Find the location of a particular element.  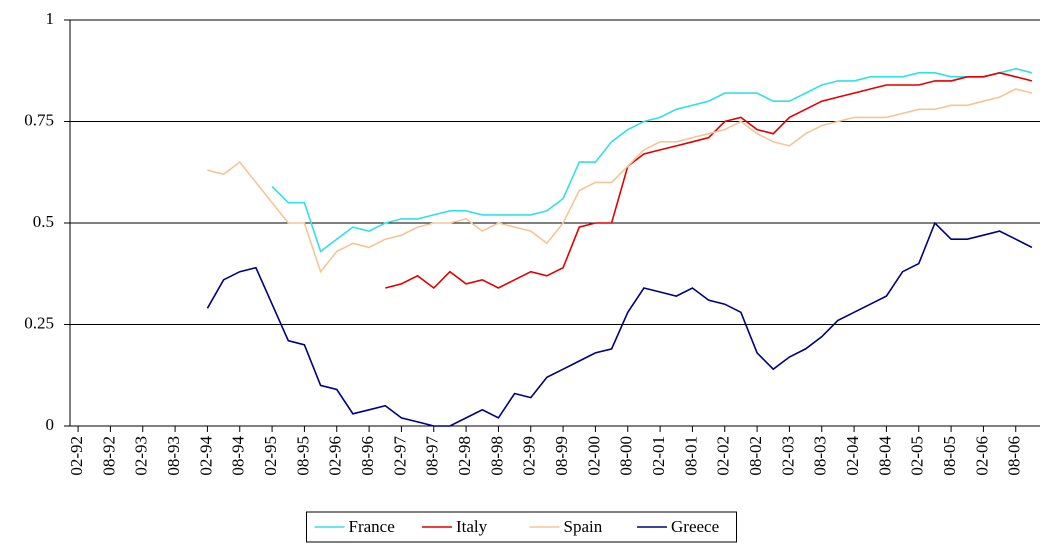

y-tick-label: 0.75 is located at coordinates (39, 119).